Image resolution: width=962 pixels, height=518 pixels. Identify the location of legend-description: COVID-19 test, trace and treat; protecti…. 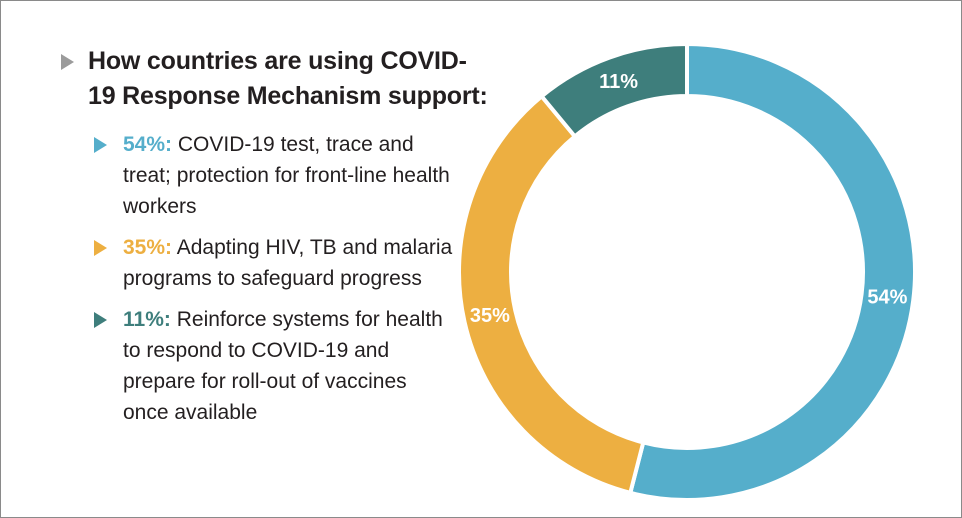
(286, 175).